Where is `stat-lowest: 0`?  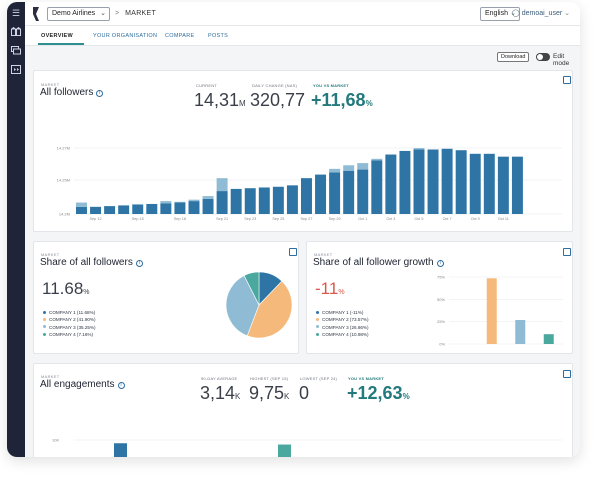
stat-lowest: 0 is located at coordinates (304, 393).